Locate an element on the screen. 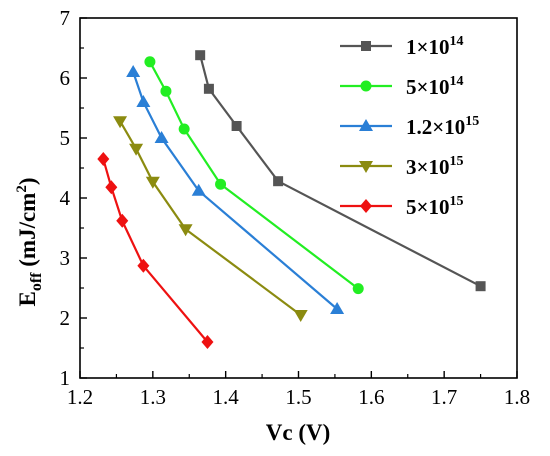  legend-label: 1×10¹⁴ is located at coordinates (434, 46).